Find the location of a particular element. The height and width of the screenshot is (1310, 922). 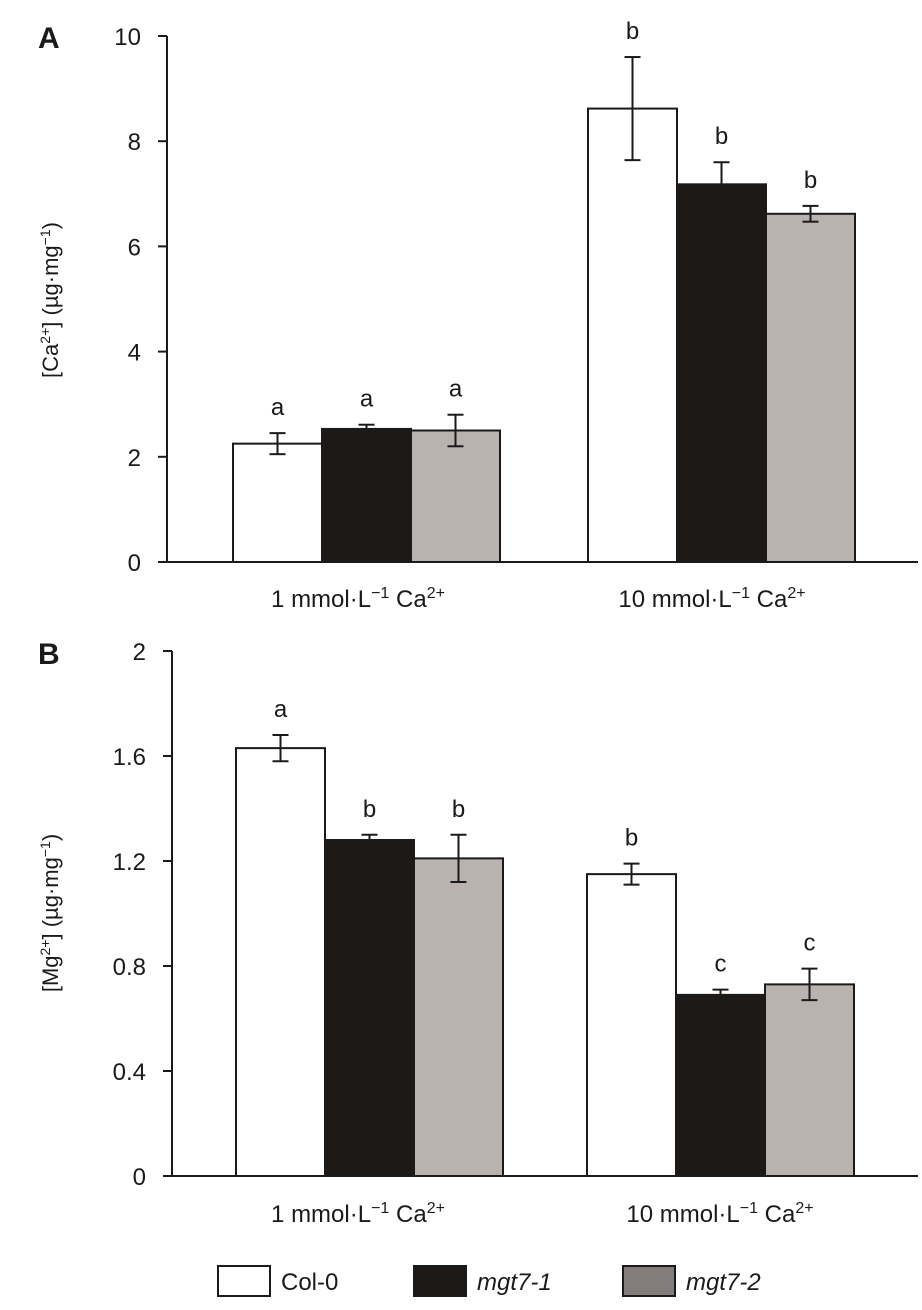

panel-b-label: B is located at coordinates (49, 654).